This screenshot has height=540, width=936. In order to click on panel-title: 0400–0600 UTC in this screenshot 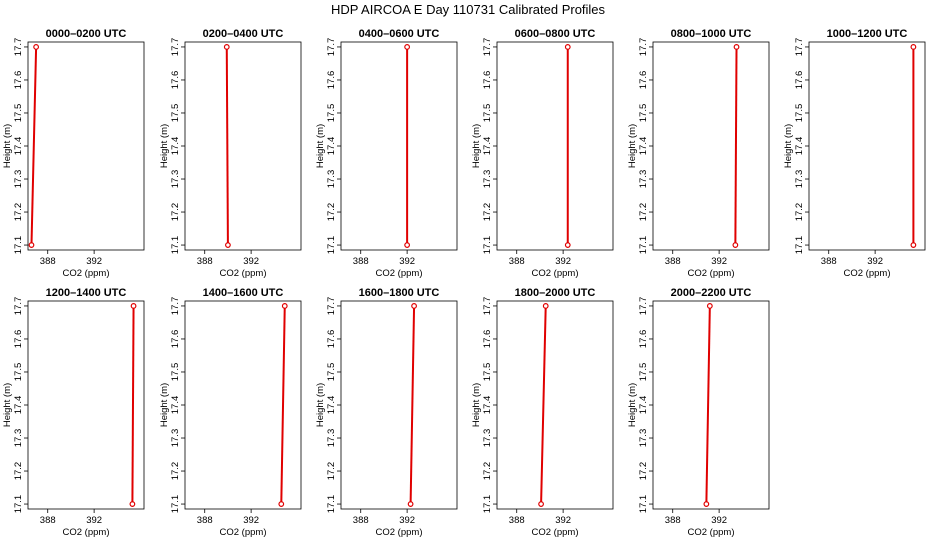, I will do `click(399, 34)`.